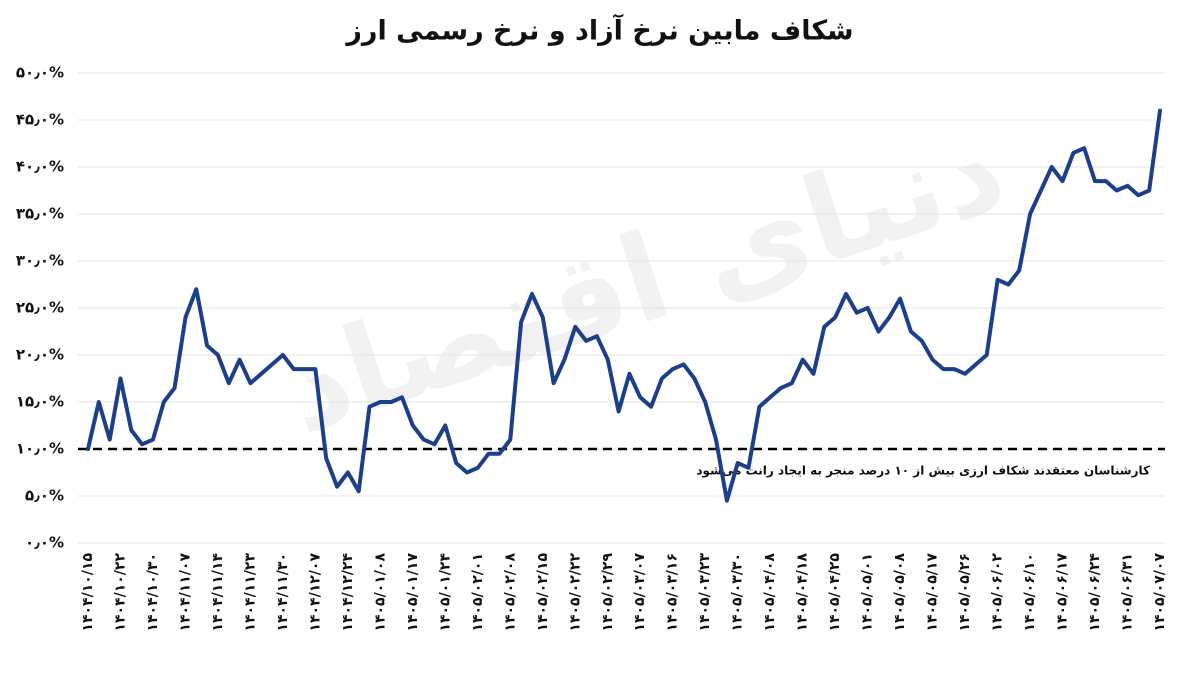 This screenshot has height=675, width=1200. What do you see at coordinates (575, 592) in the screenshot?
I see `x-tick-label: ۱۴۰۵/۰۲/۲۲` at bounding box center [575, 592].